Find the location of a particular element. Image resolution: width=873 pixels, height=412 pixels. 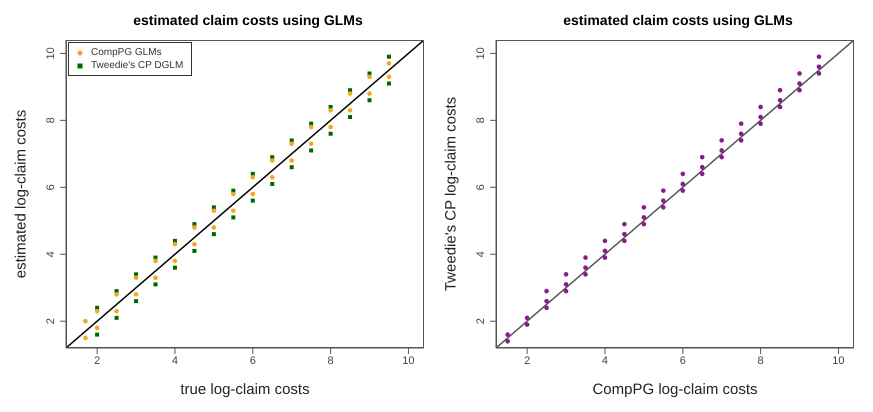

x-tick-label: 4 is located at coordinates (175, 360).